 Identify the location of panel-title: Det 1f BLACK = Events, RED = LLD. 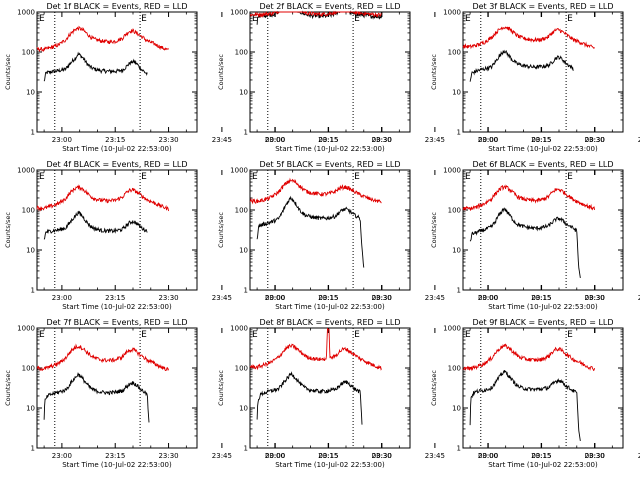
(116, 6).